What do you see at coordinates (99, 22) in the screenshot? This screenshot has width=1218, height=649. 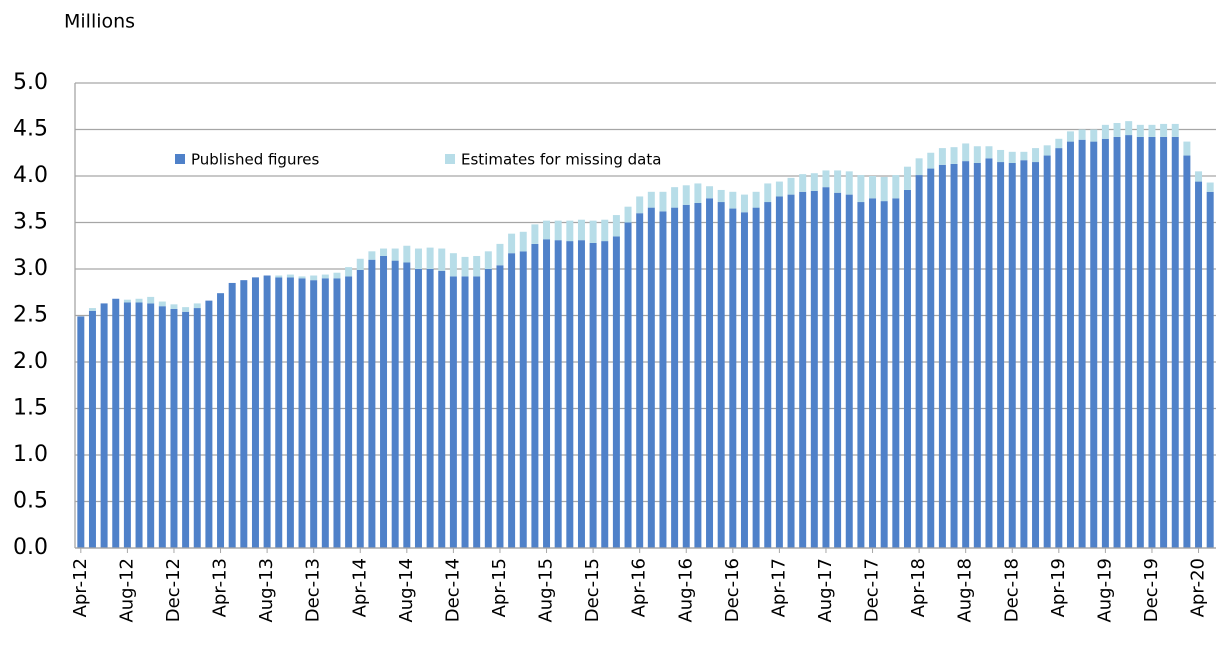 I see `chart-title: Millions` at bounding box center [99, 22].